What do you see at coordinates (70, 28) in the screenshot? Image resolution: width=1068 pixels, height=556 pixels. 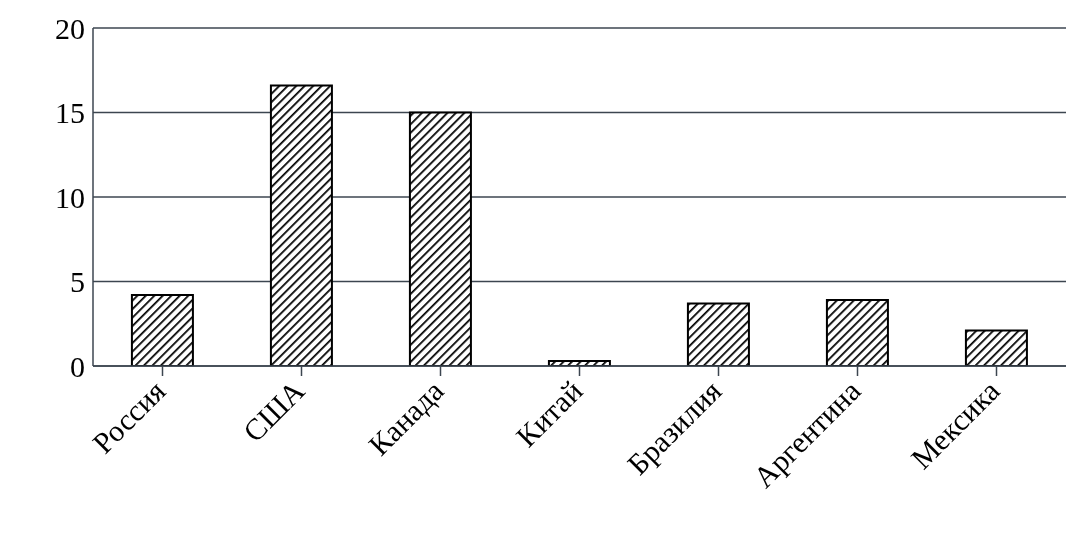 I see `y-tick-label: 20` at bounding box center [70, 28].